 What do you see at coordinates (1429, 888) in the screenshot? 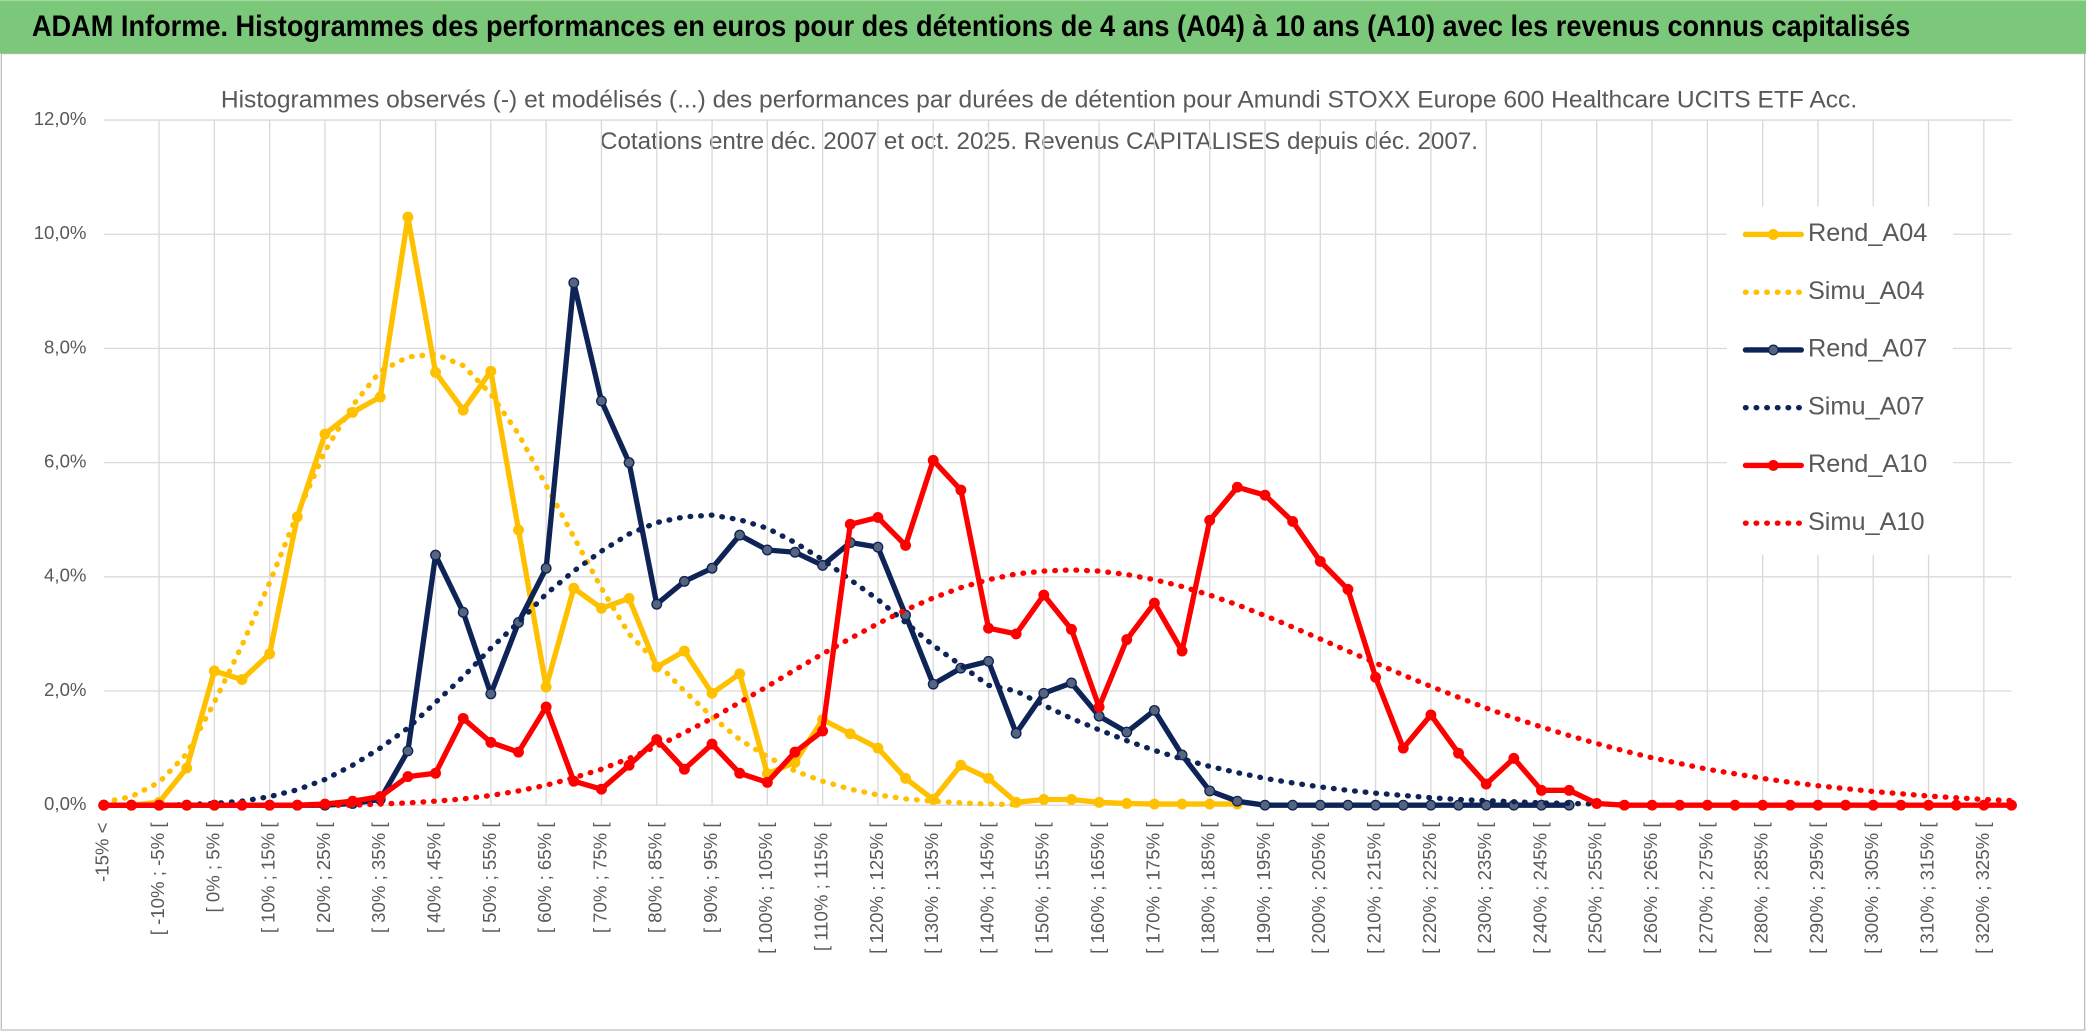
I see `x-tick-label: [ 220% ; 225% [` at bounding box center [1429, 888].